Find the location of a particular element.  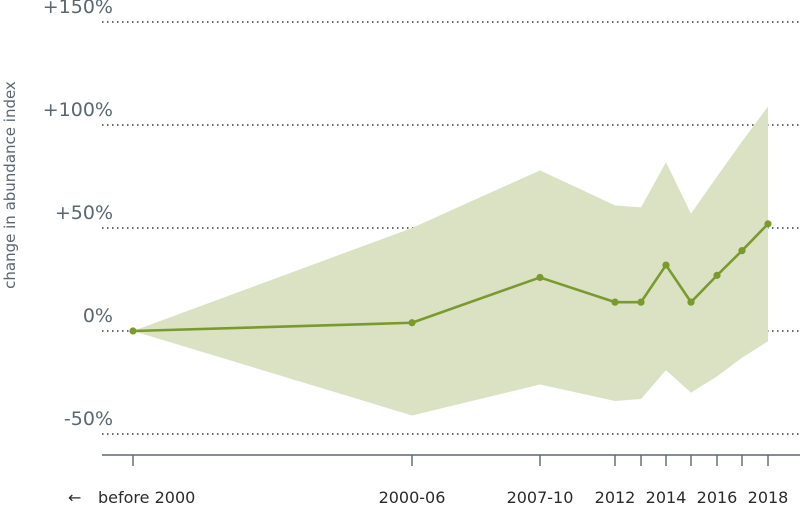

x-tick-label: 2014 is located at coordinates (666, 497).